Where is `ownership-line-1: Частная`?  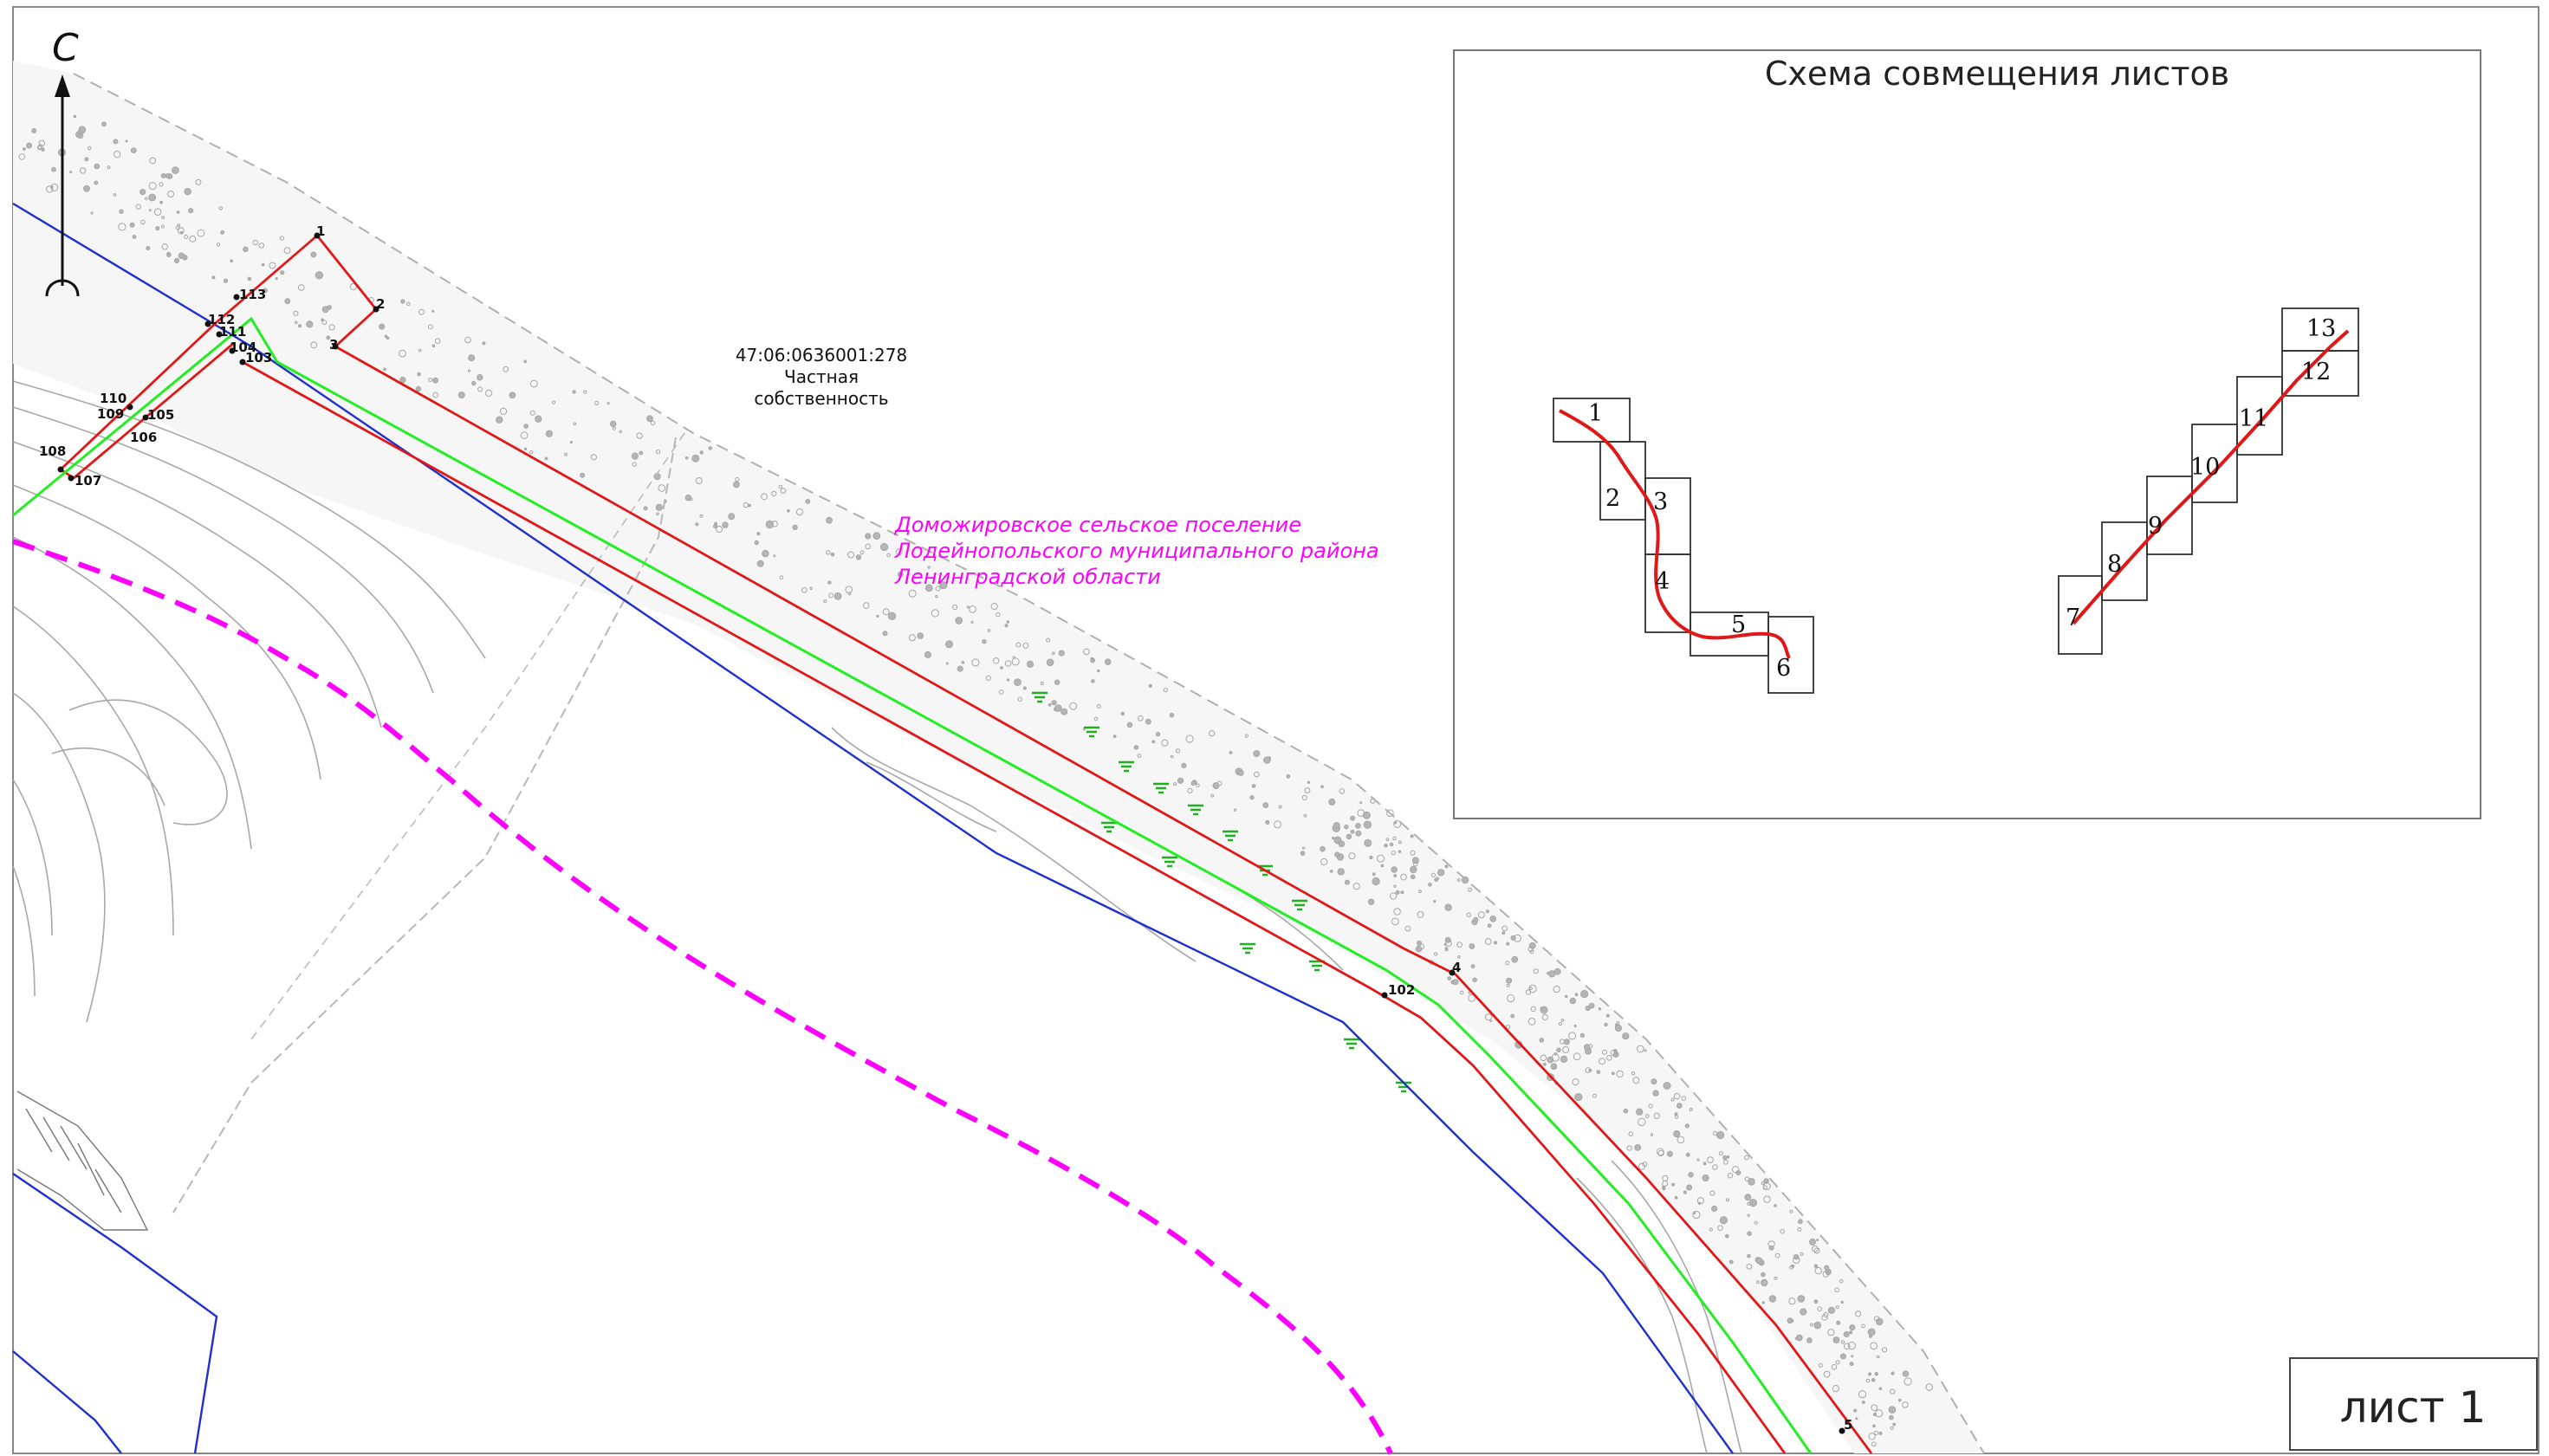 ownership-line-1: Частная is located at coordinates (822, 376).